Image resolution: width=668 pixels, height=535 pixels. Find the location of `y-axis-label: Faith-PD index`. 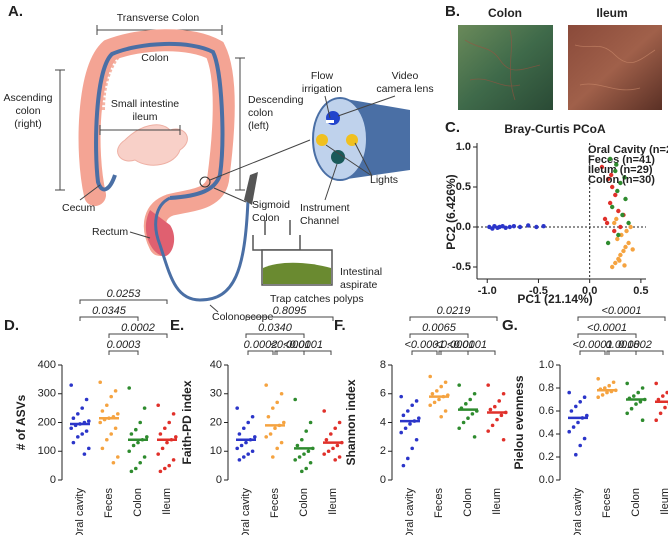

y-axis-label: Faith-PD index is located at coordinates (187, 422).